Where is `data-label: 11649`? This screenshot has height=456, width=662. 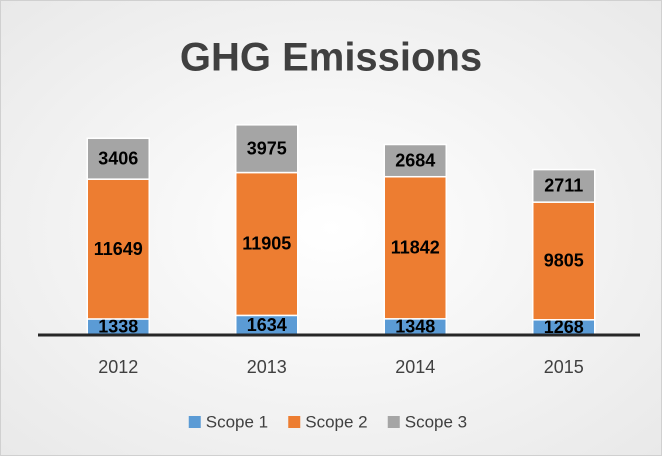 data-label: 11649 is located at coordinates (118, 249).